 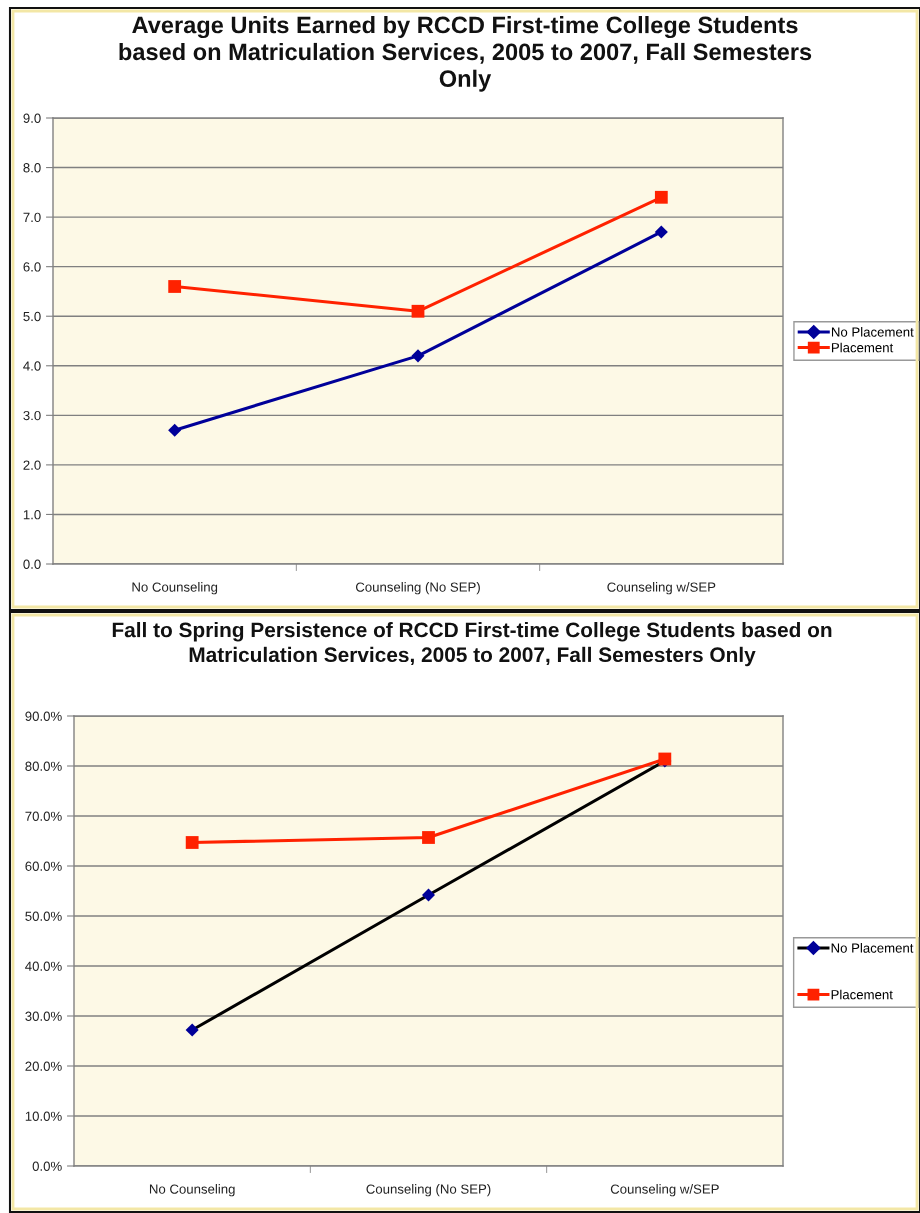 What do you see at coordinates (32, 267) in the screenshot?
I see `y-tick-label: 6.0` at bounding box center [32, 267].